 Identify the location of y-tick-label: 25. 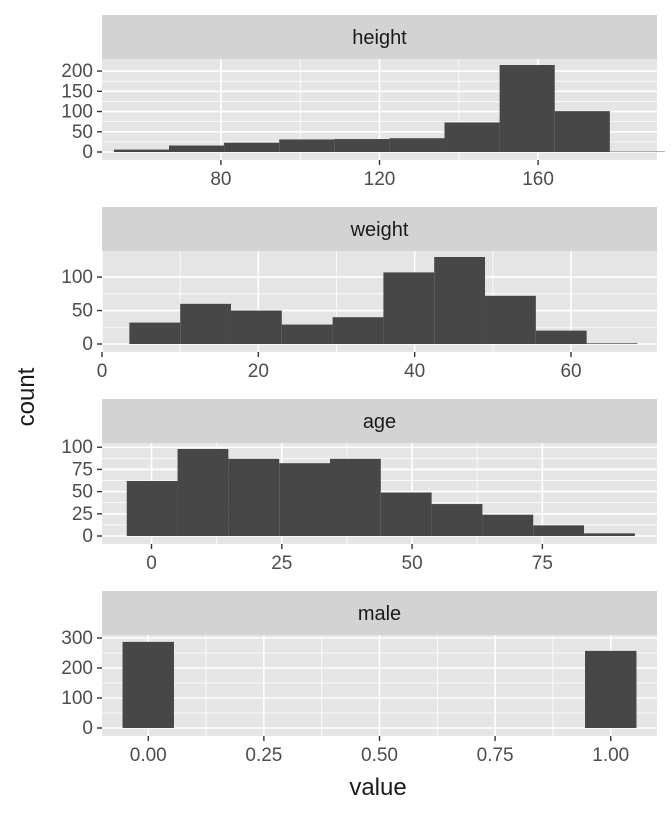
(82, 514).